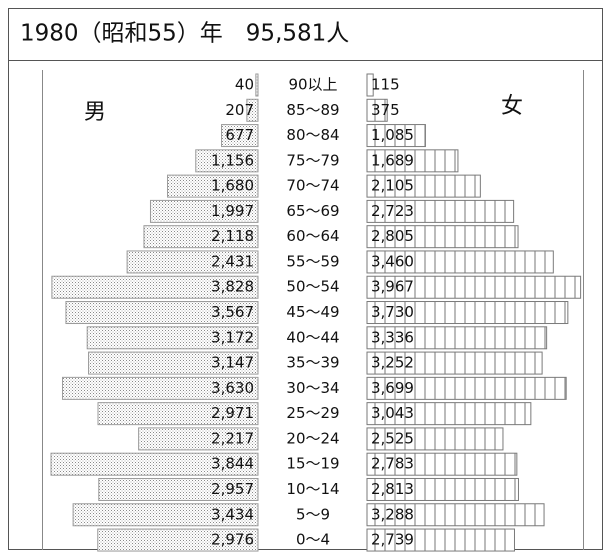  Describe the element at coordinates (95, 112) in the screenshot. I see `legend-male: 男` at that location.